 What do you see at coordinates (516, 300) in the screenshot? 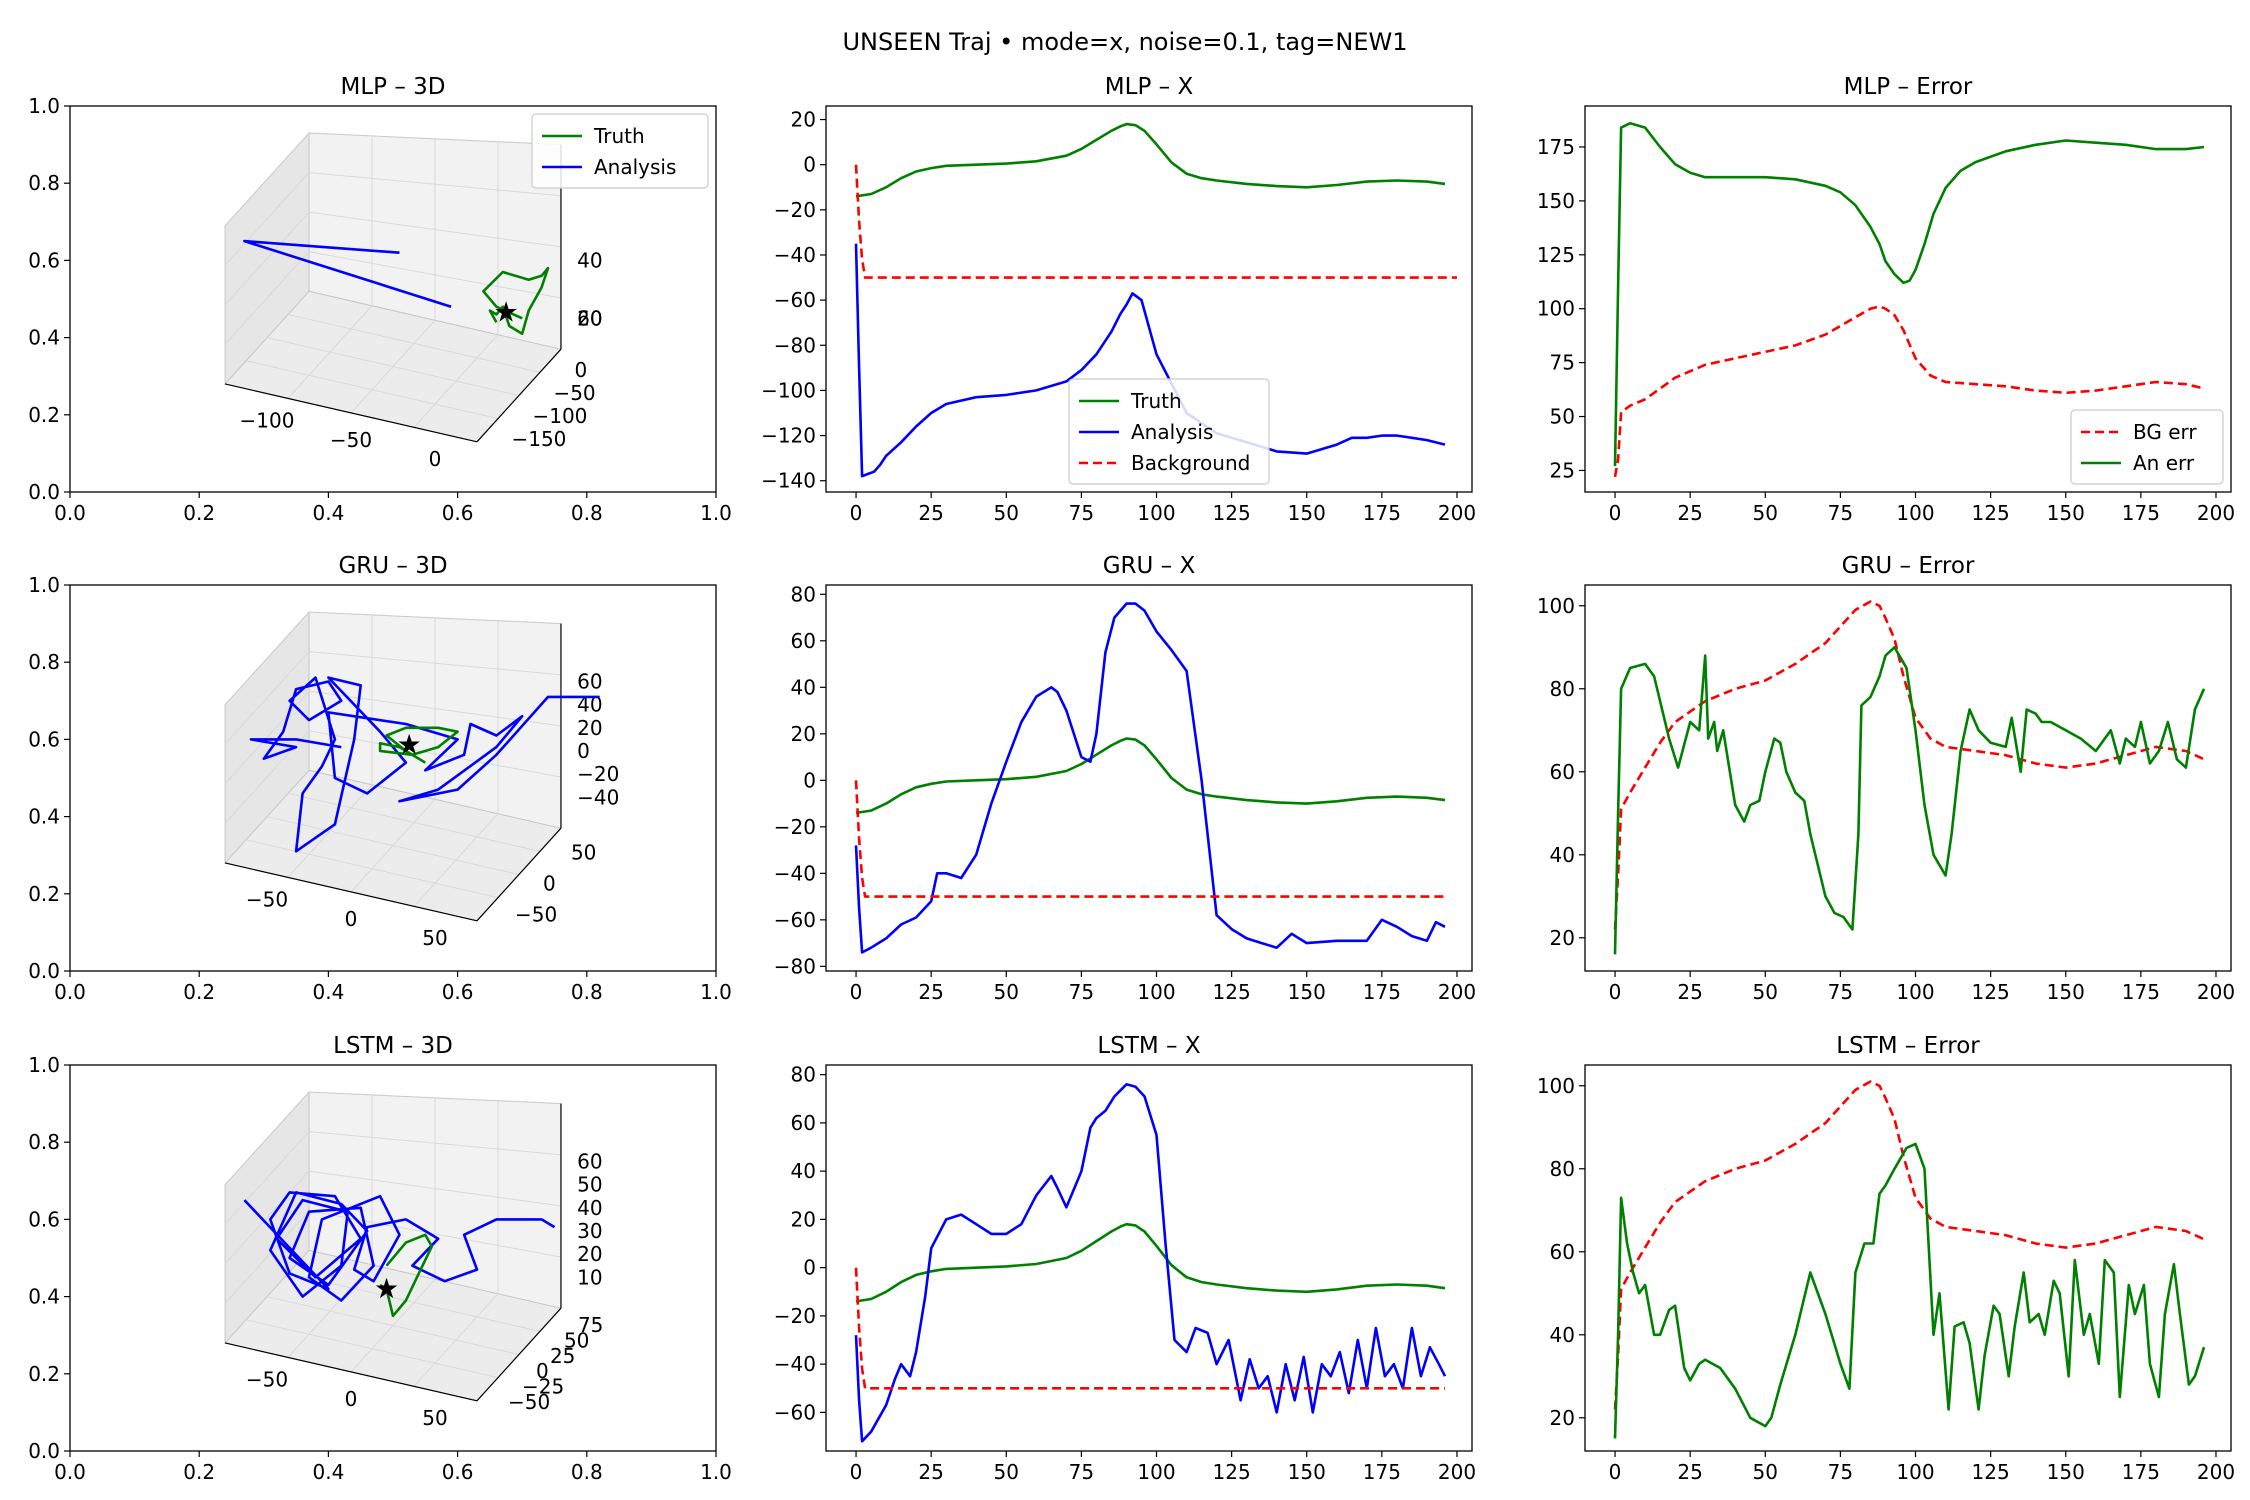
I see `truth-trajectory` at bounding box center [516, 300].